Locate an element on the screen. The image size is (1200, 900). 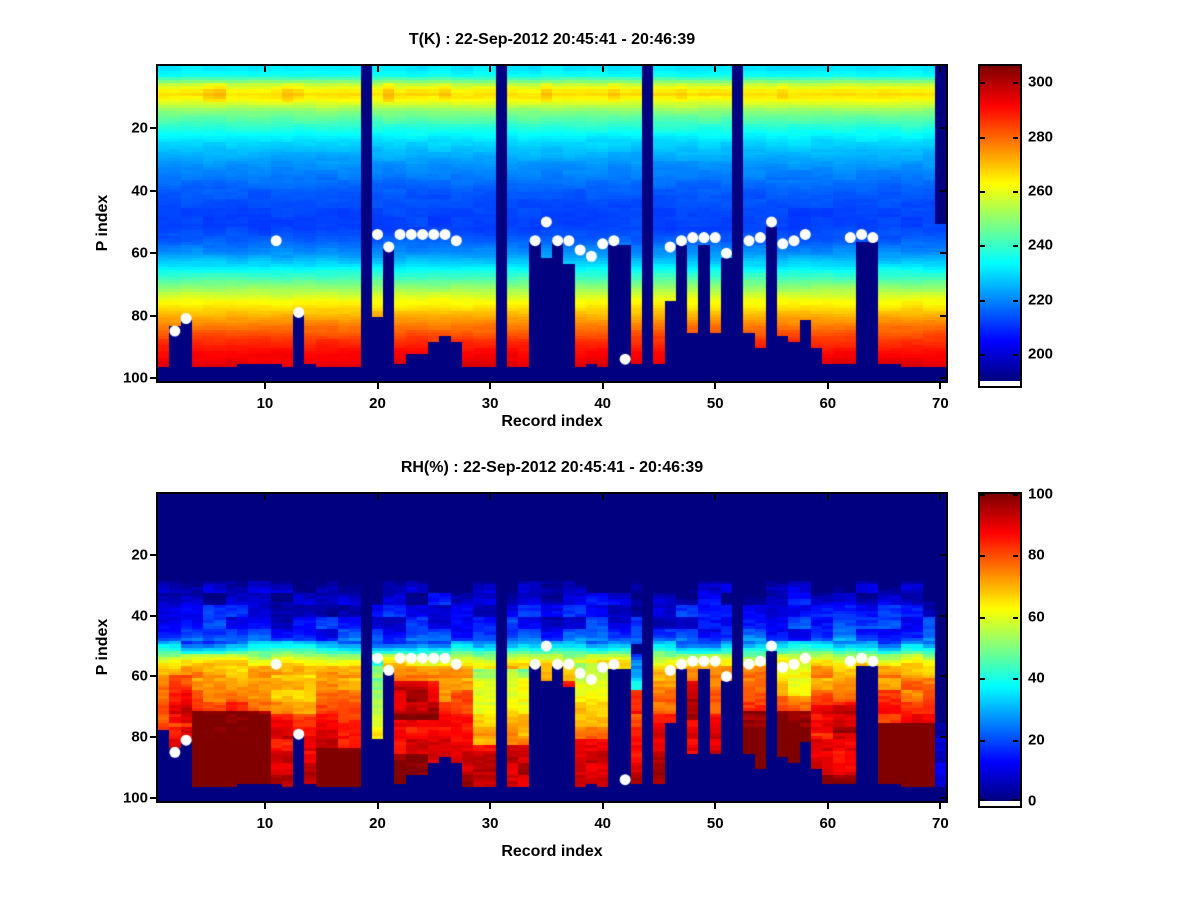
y-tick-label: 80 is located at coordinates (139, 737).